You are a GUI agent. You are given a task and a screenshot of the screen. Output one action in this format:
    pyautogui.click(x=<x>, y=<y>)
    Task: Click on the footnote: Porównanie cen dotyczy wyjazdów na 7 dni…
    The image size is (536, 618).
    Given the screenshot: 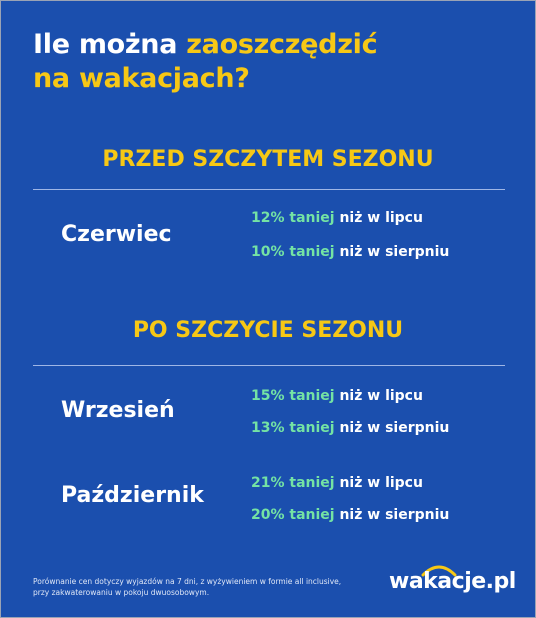 What is the action you would take?
    pyautogui.click(x=187, y=581)
    